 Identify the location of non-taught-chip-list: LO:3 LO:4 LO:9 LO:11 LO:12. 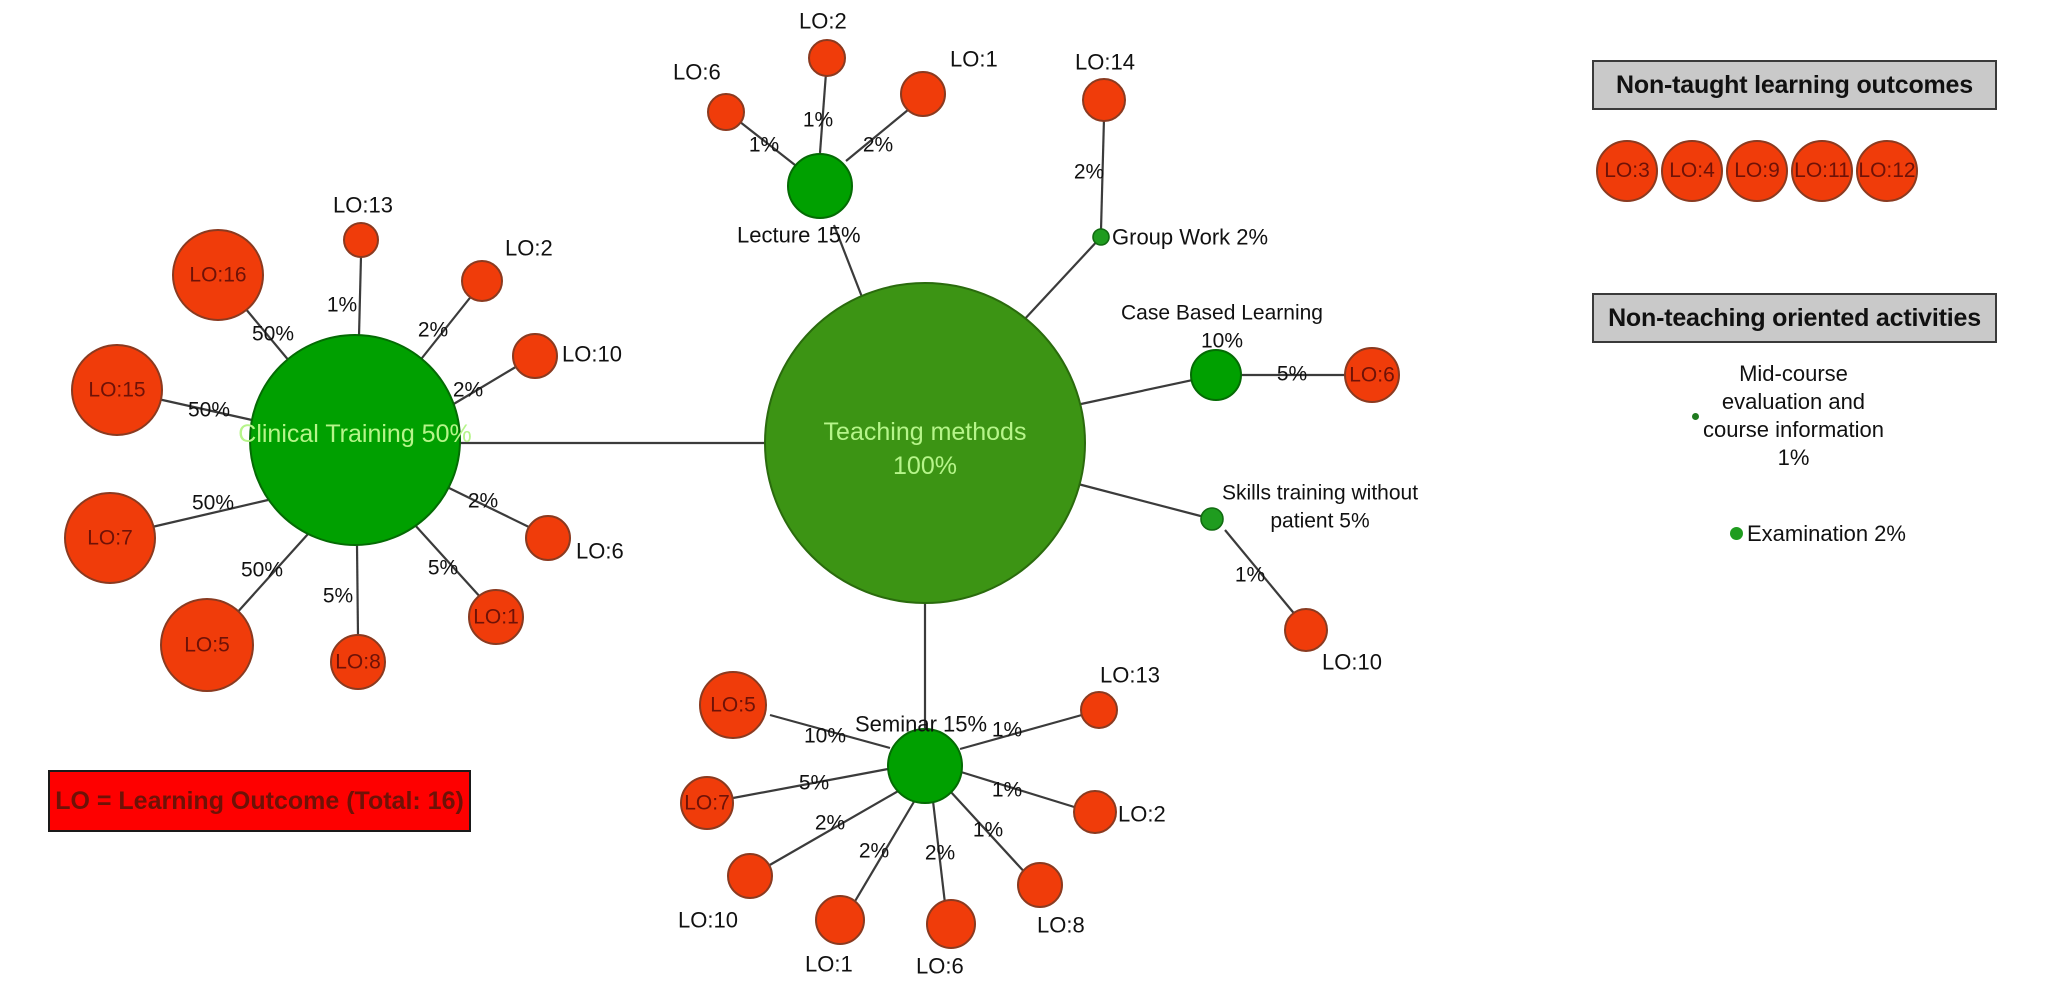
(1796, 171).